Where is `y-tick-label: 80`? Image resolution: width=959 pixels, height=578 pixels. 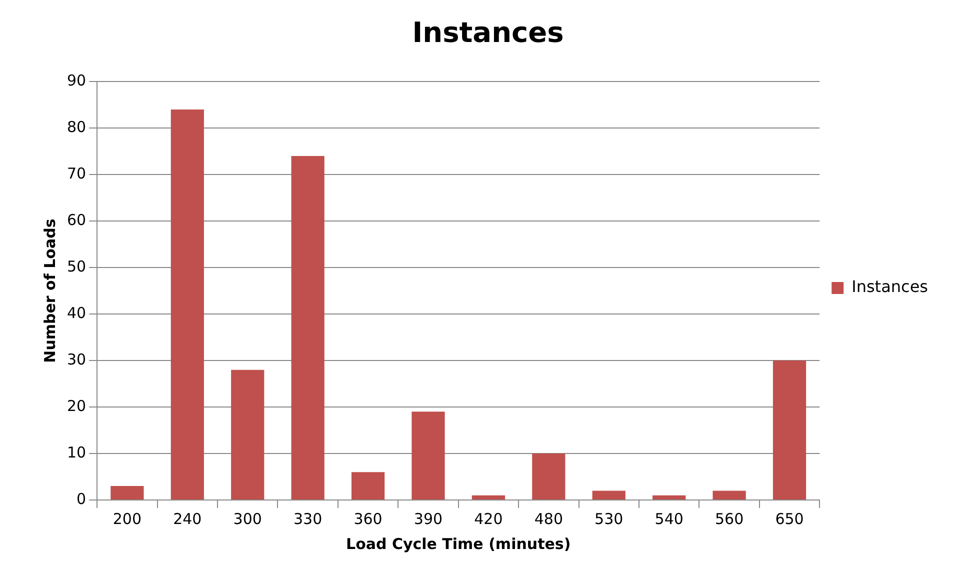
y-tick-label: 80 is located at coordinates (76, 127).